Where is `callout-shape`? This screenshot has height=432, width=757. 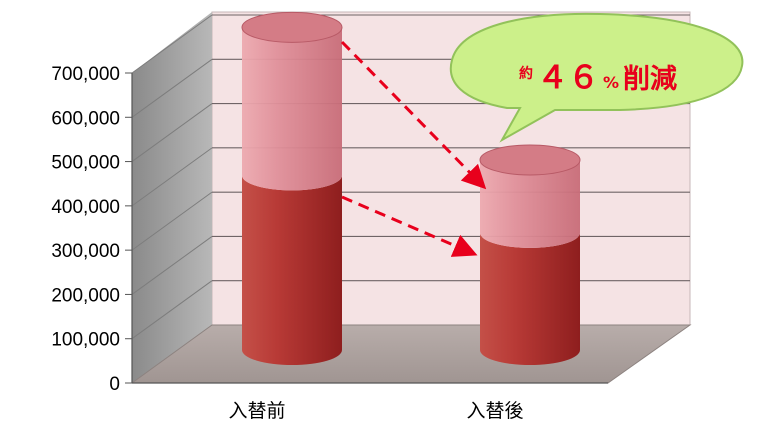
callout-shape is located at coordinates (596, 77).